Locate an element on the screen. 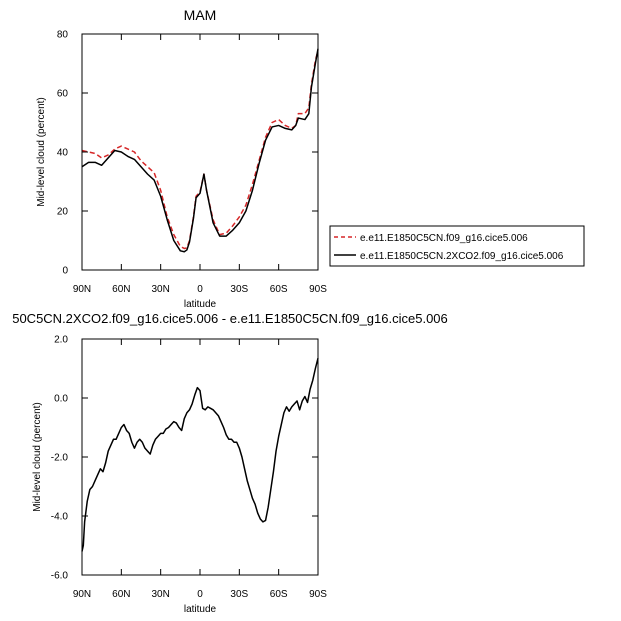 This screenshot has width=621, height=621. bottom-y-tick-label: 2.0 is located at coordinates (61, 340).